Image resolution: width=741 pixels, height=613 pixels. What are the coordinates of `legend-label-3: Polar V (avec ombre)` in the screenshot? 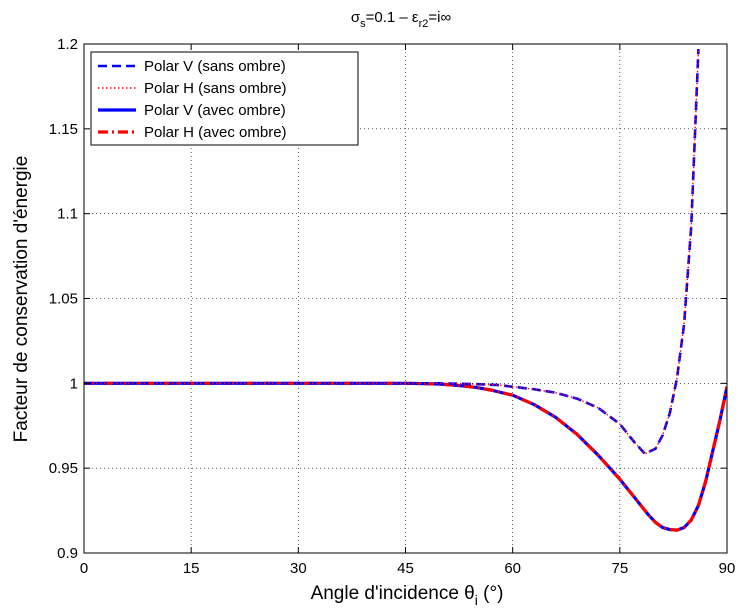 It's located at (215, 110).